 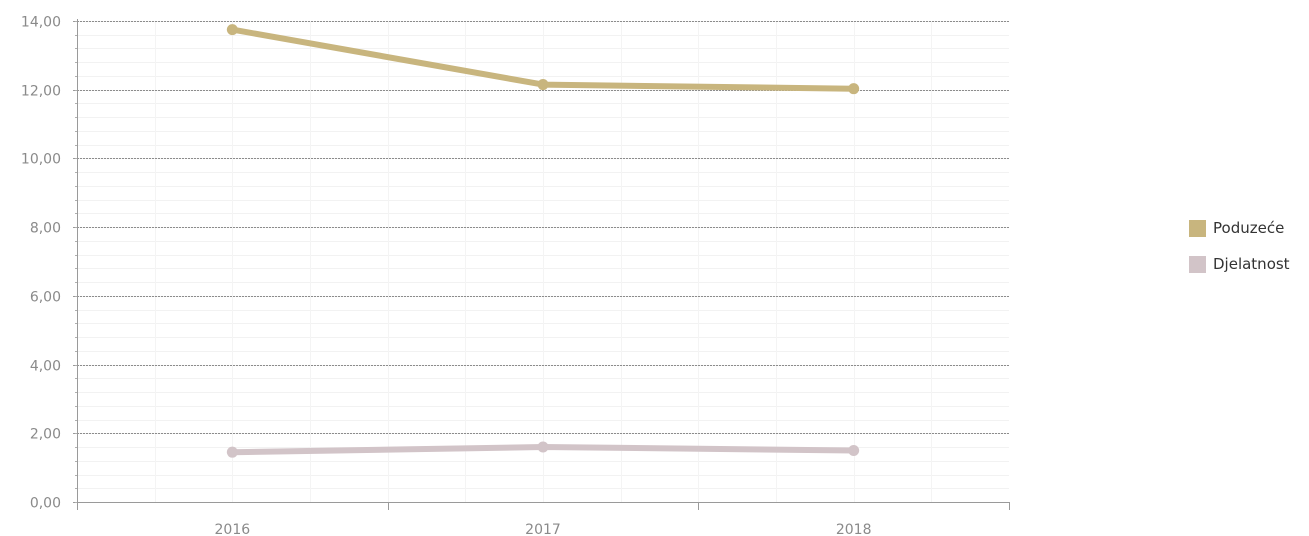 I want to click on x-tick-label: 2017, so click(x=543, y=529).